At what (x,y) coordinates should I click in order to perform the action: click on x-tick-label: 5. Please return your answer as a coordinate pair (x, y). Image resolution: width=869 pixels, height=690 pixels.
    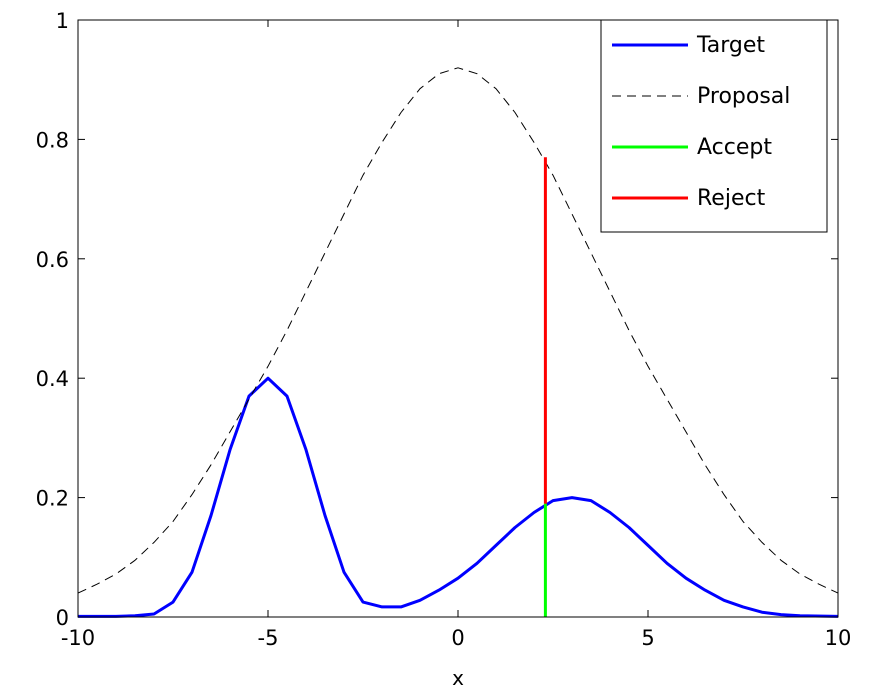
    Looking at the image, I should click on (647, 638).